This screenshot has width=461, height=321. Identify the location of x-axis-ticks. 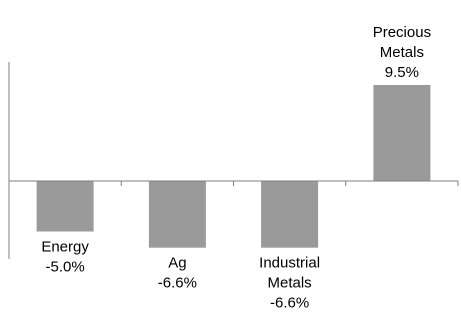
(289, 183).